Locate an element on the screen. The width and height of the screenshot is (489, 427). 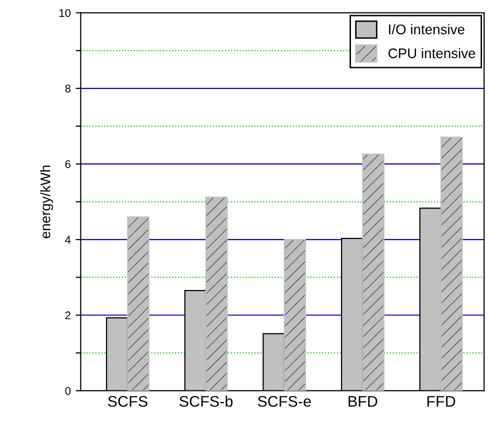
x-tick-label: SCFS-b is located at coordinates (206, 401).